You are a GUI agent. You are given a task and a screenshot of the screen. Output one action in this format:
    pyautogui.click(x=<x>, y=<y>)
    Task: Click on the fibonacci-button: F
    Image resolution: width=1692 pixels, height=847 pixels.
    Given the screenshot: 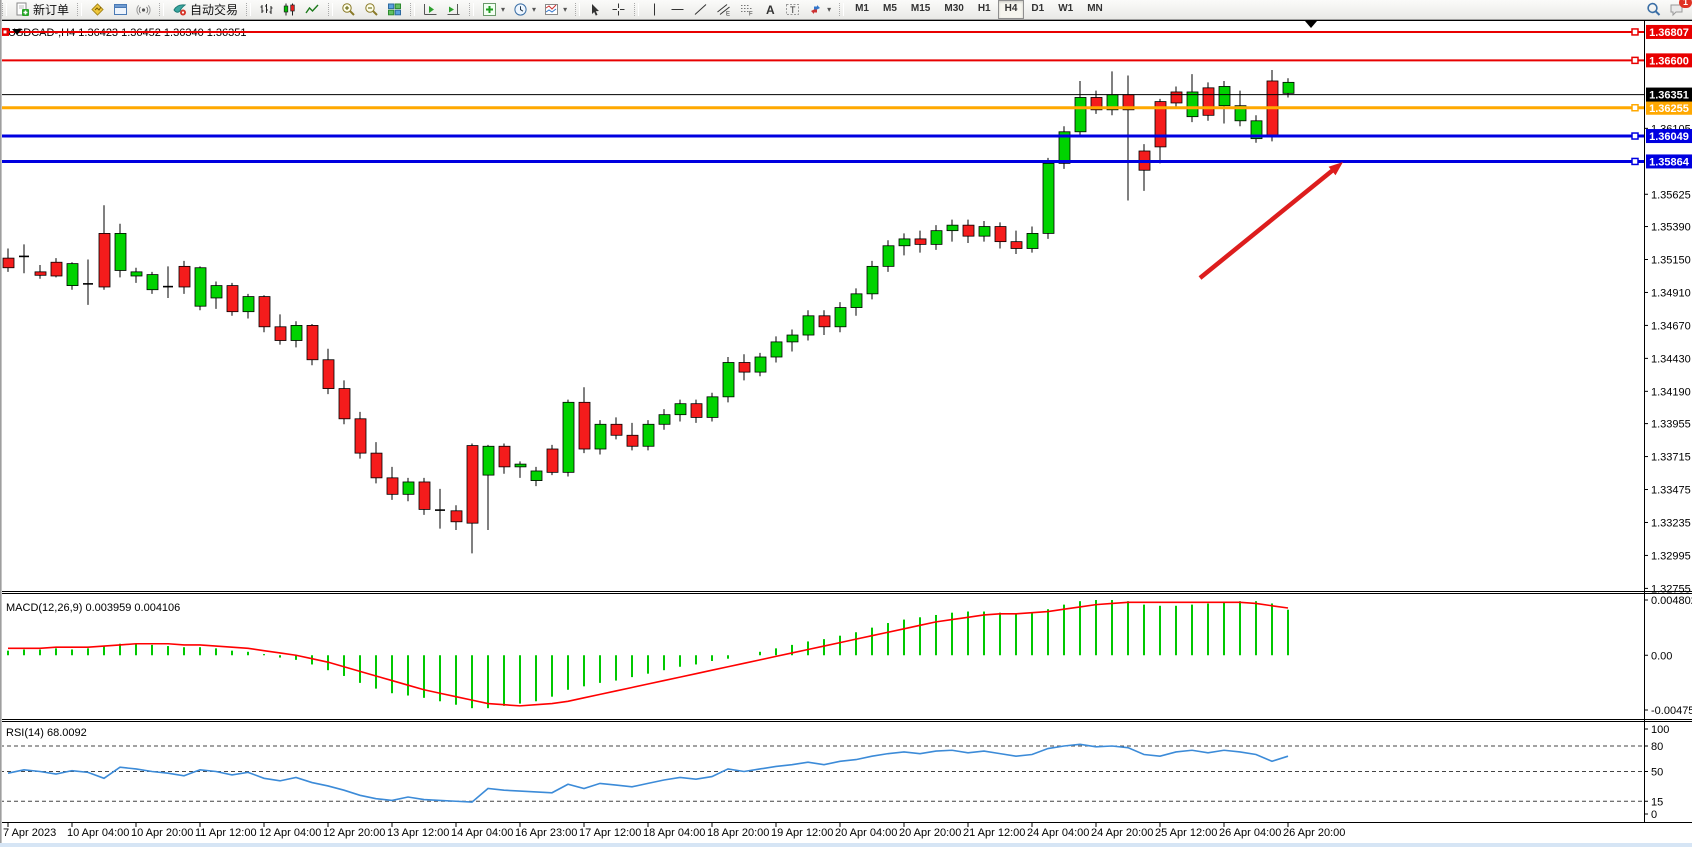 What is the action you would take?
    pyautogui.click(x=746, y=9)
    